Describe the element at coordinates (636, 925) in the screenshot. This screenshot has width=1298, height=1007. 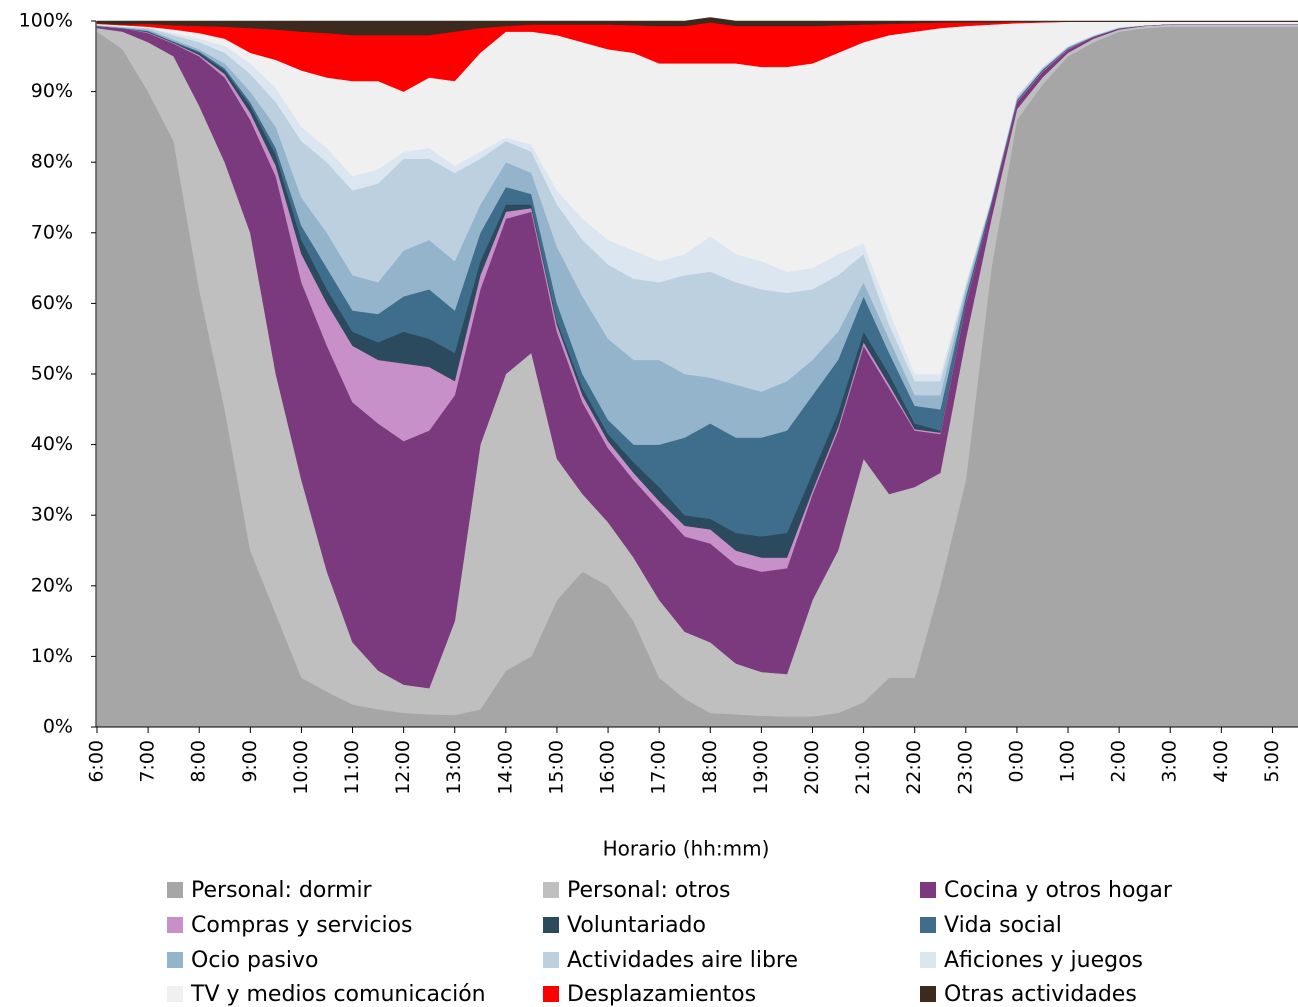
I see `legend-label: Voluntariado` at that location.